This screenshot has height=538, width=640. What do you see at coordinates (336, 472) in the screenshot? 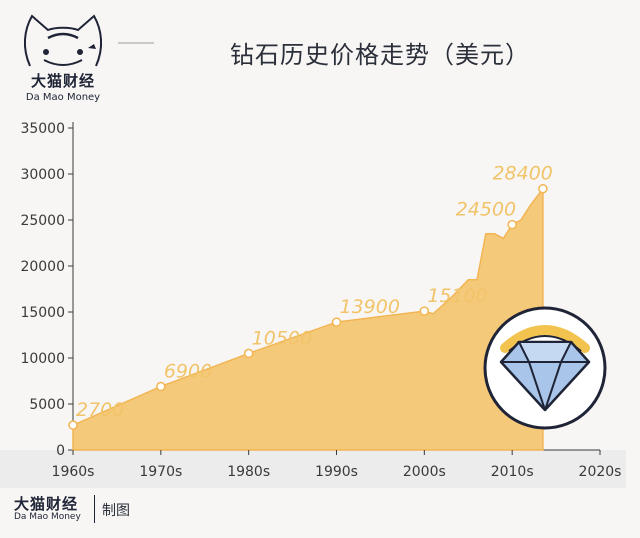
I see `x-tick-label: 1990s` at bounding box center [336, 472].